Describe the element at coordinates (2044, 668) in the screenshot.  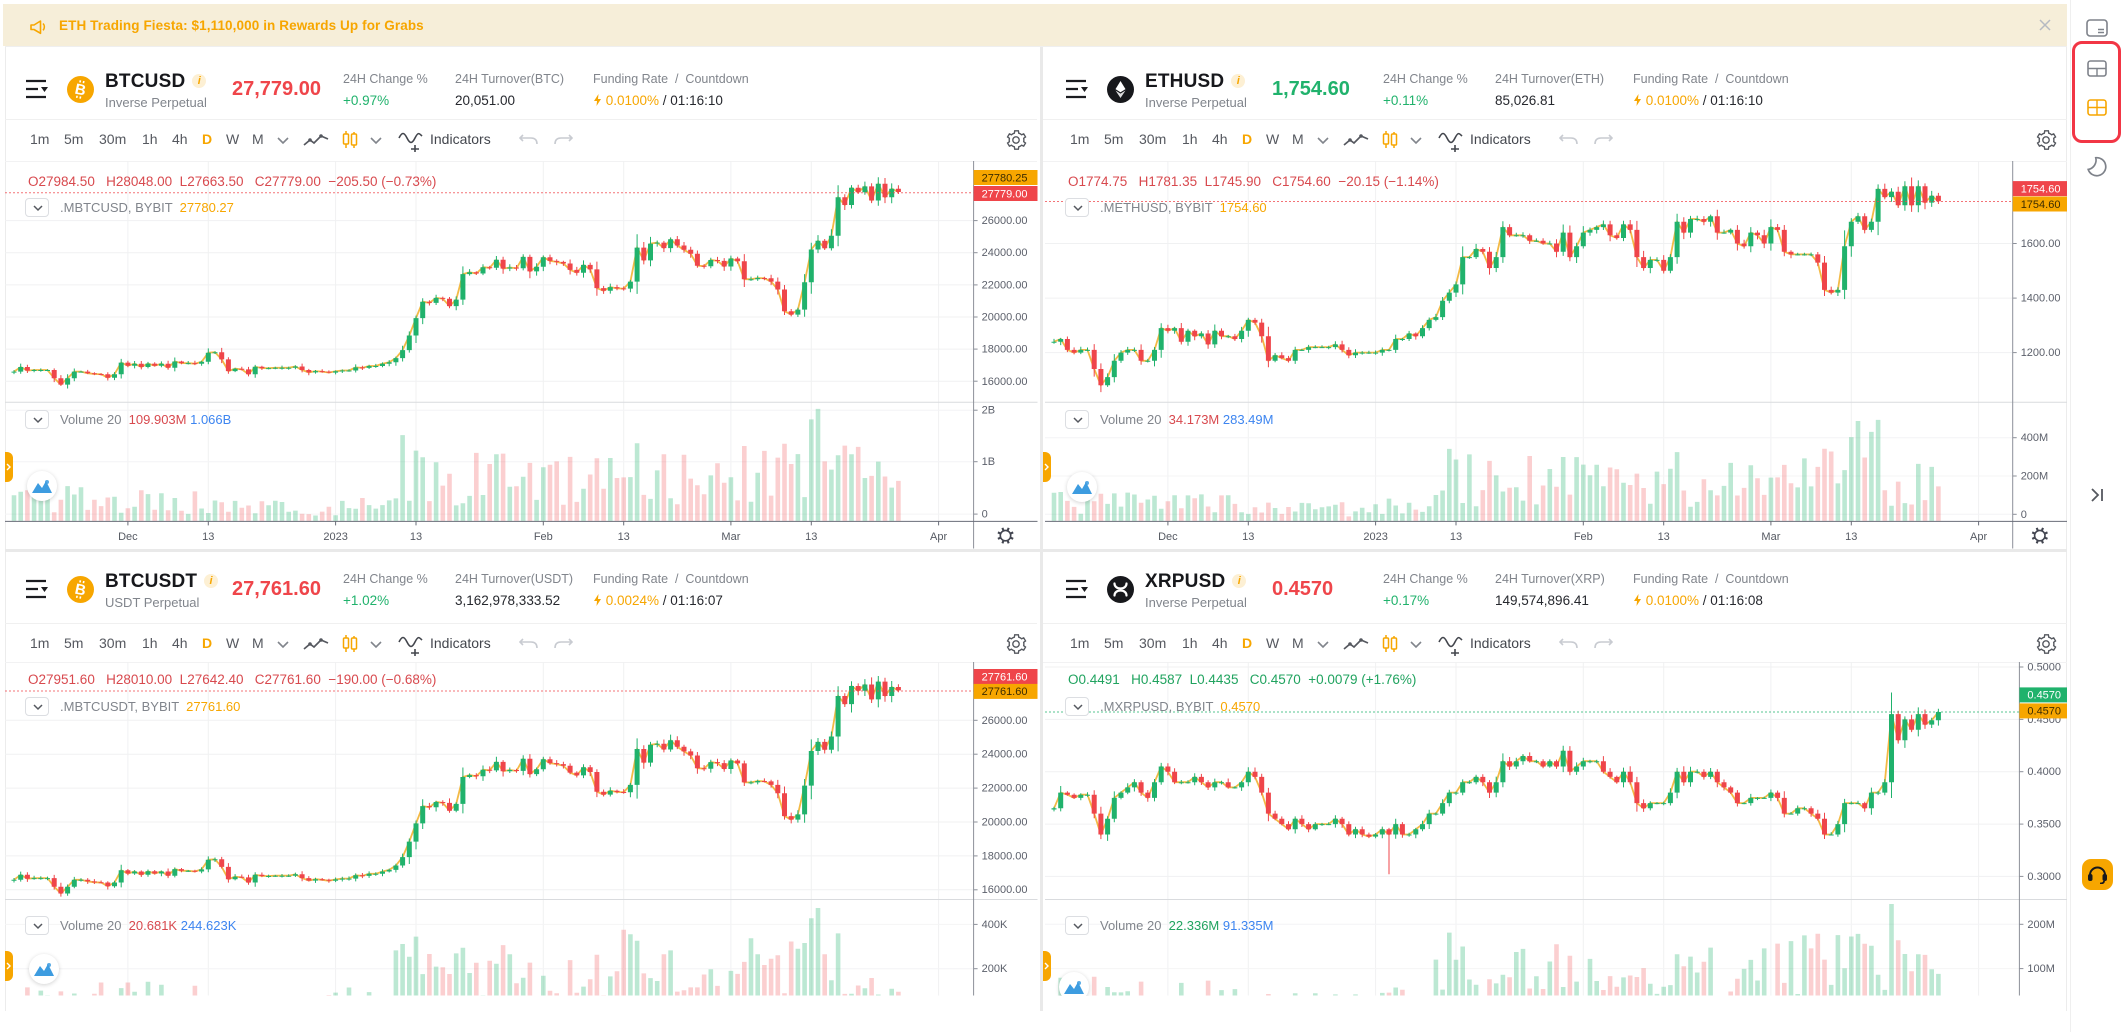
I see `svg-text: 0.5000` at that location.